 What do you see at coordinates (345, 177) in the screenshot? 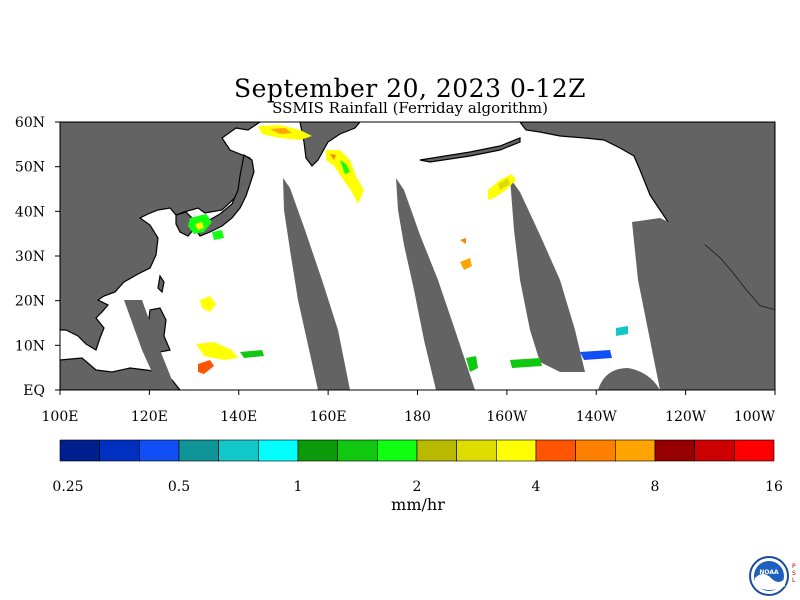
I see `rain-patch-kurils` at bounding box center [345, 177].